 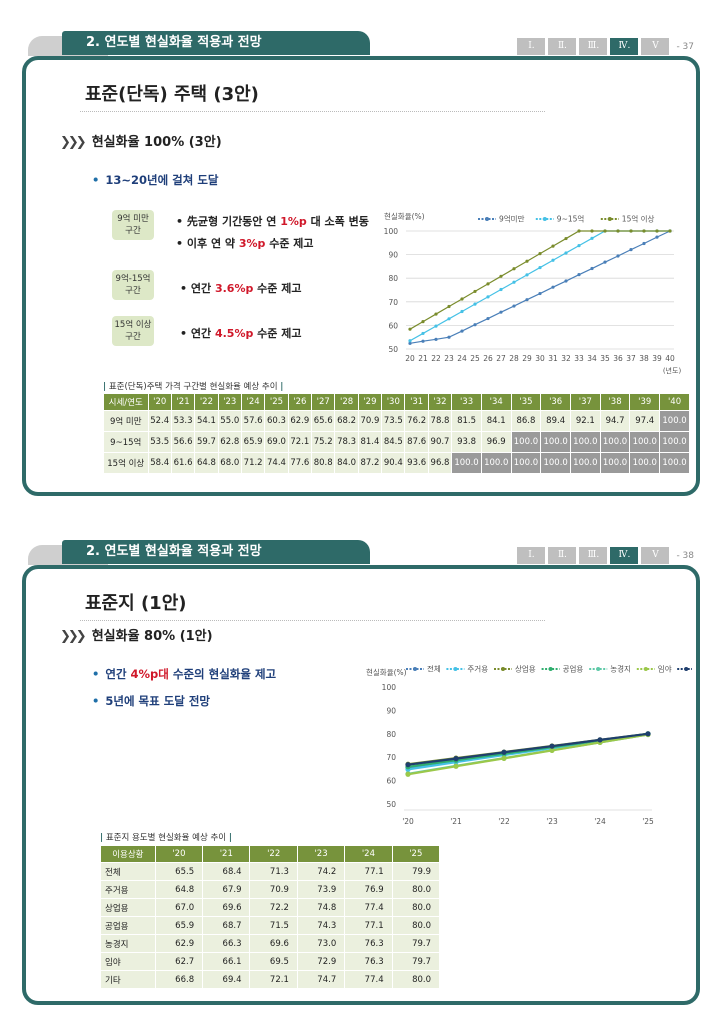 I want to click on table-header-label: 이용상황, so click(x=128, y=854).